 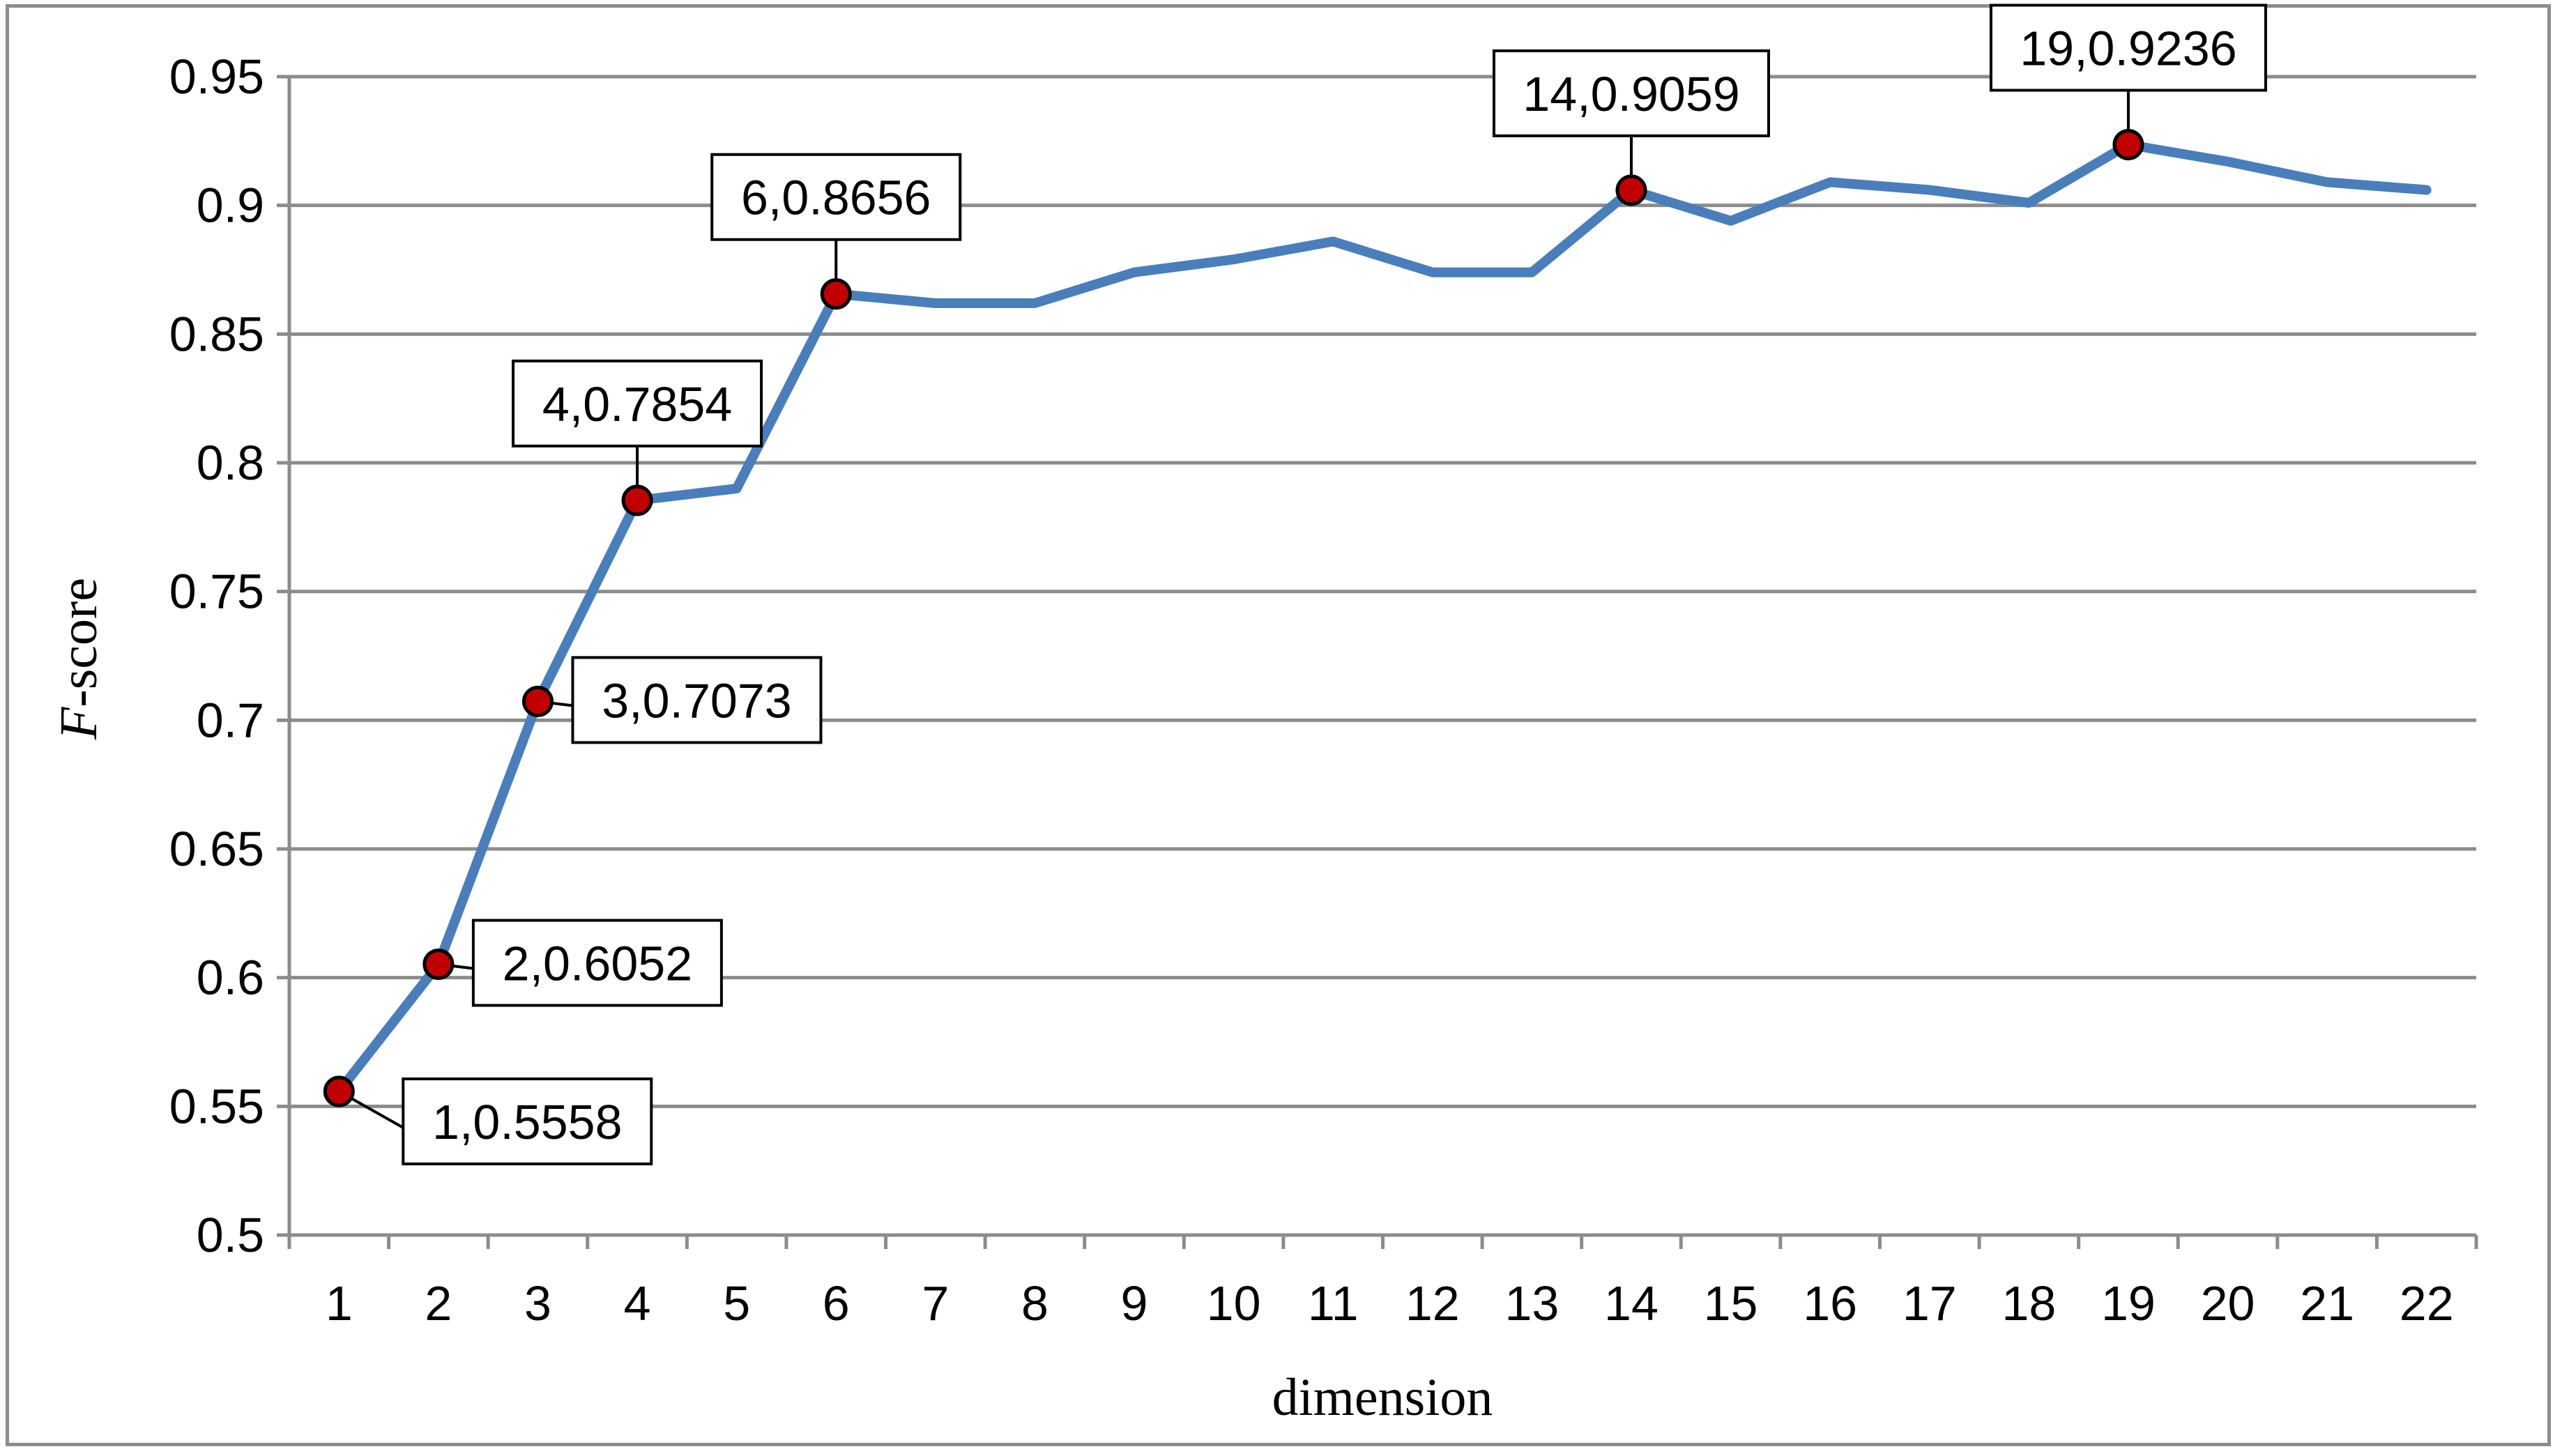 What do you see at coordinates (216, 1106) in the screenshot?
I see `y-tick-label: 0.55` at bounding box center [216, 1106].